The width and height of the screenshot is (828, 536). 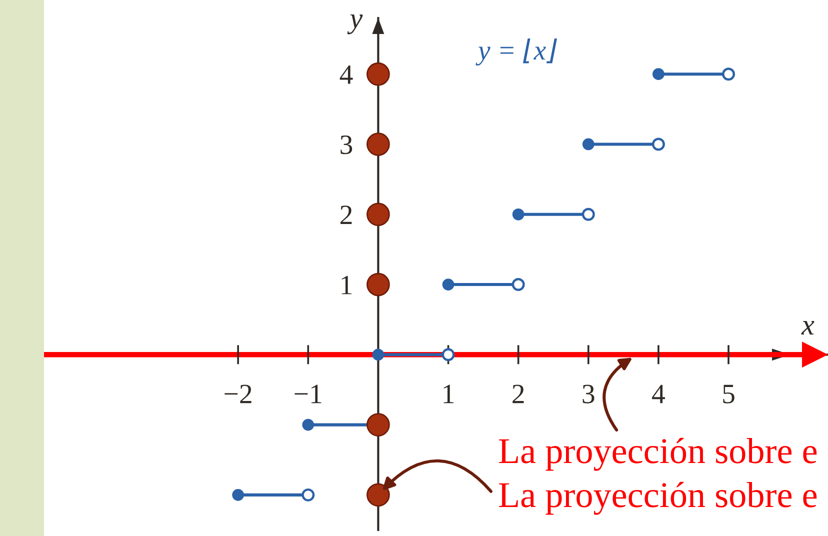 I want to click on x-tick-label: 3, so click(x=588, y=394).